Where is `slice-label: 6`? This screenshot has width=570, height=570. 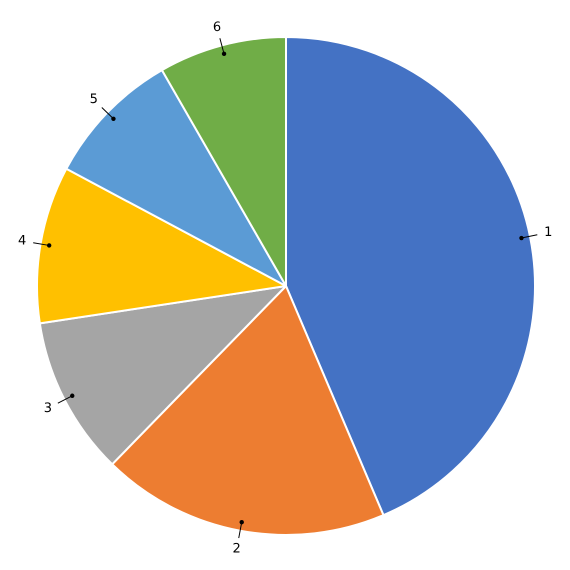
slice-label: 6 is located at coordinates (217, 27).